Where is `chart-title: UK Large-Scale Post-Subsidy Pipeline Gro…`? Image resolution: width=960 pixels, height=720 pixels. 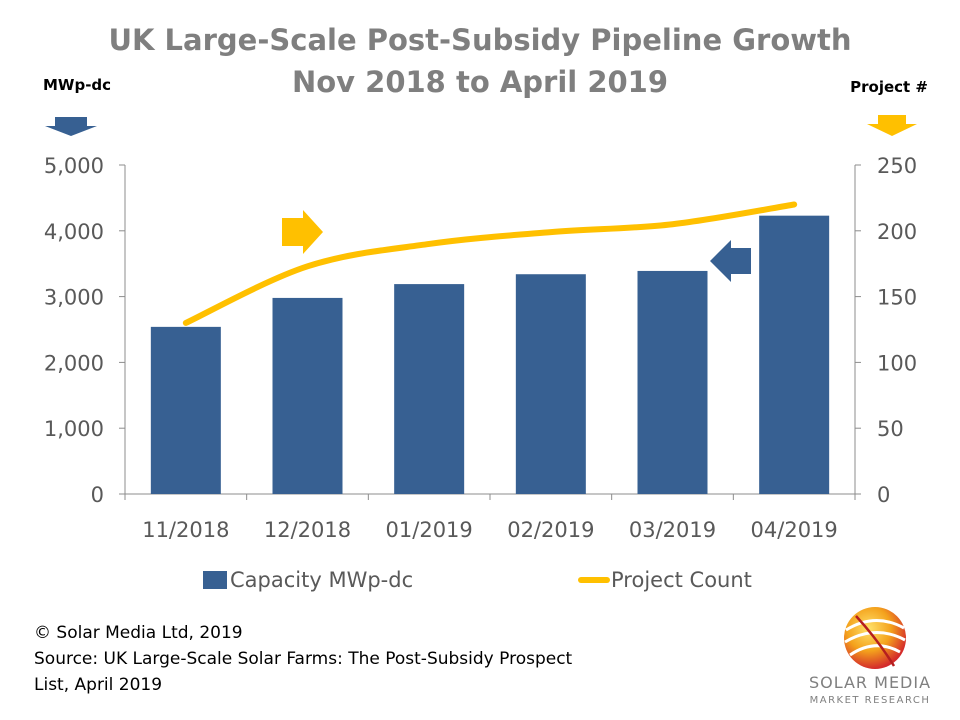
chart-title: UK Large-Scale Post-Subsidy Pipeline Gro… is located at coordinates (479, 40).